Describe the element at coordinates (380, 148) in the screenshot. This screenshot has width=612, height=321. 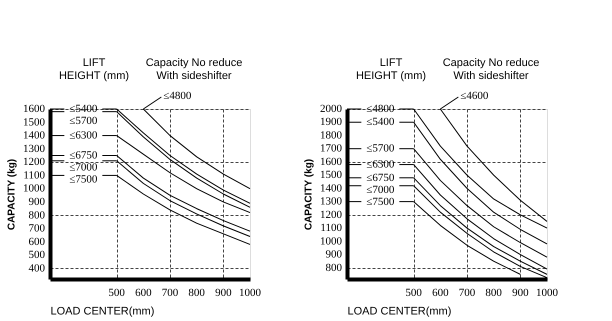
I see `legend-label: ≤5700` at that location.